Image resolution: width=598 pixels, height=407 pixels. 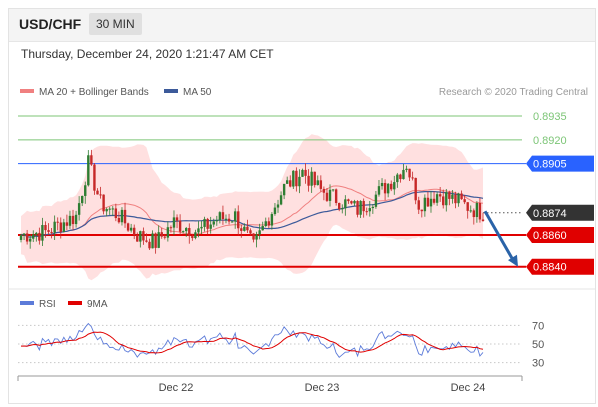 What do you see at coordinates (252, 214) in the screenshot?
I see `ma50-line` at bounding box center [252, 214].